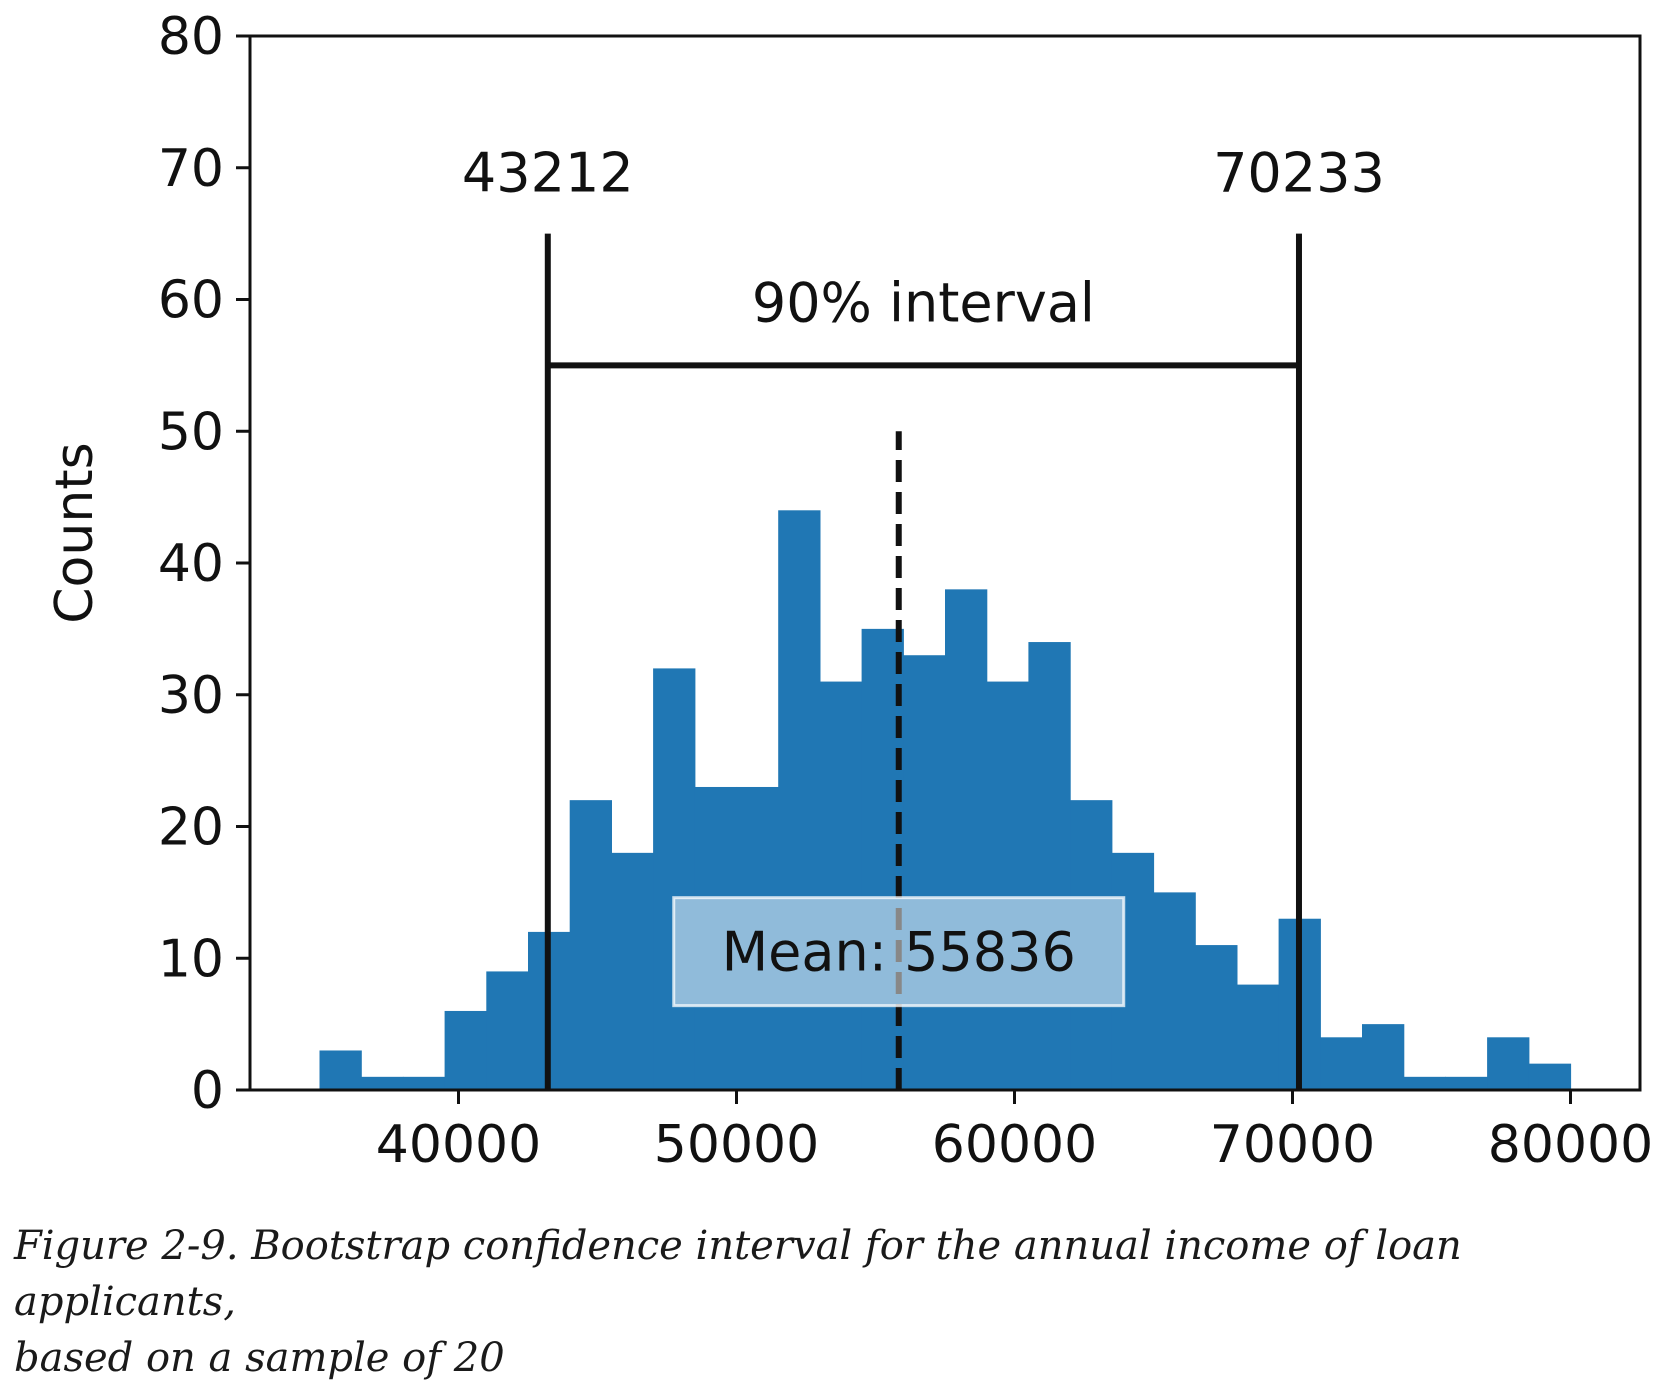  What do you see at coordinates (1299, 173) in the screenshot?
I see `interval-upper-label: 70233` at bounding box center [1299, 173].